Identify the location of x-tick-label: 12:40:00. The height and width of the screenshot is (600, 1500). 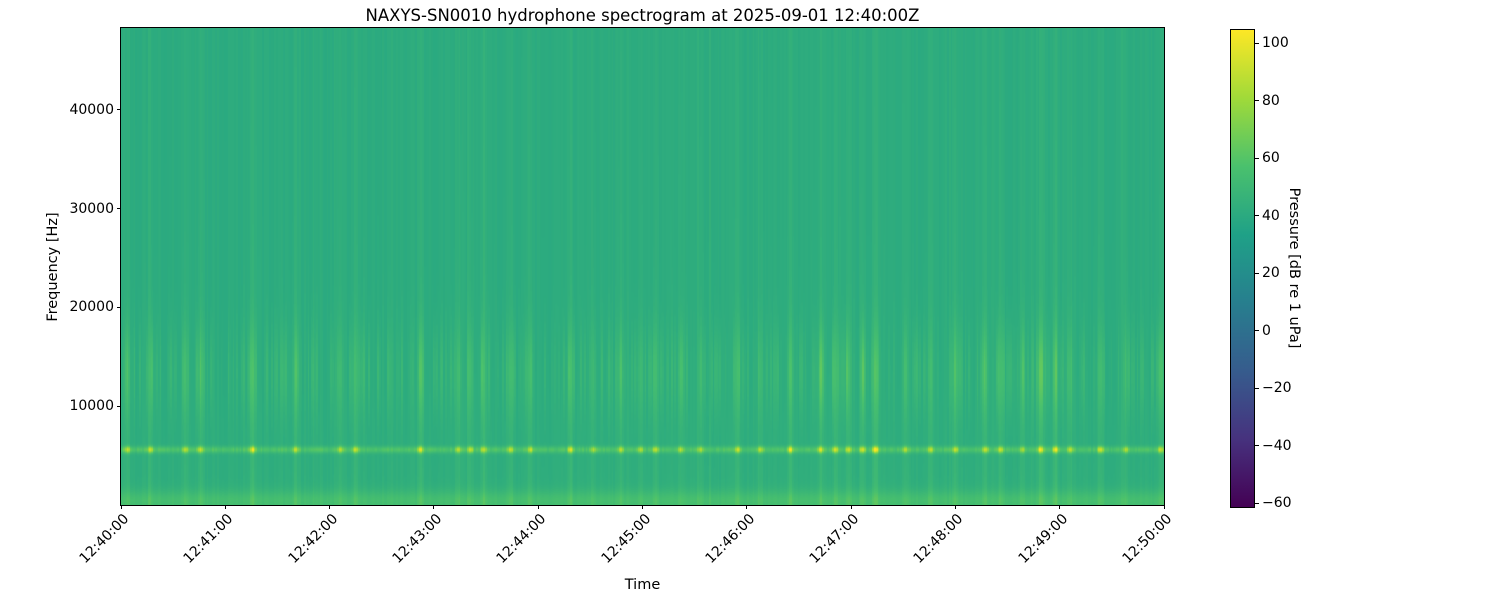
(104, 539).